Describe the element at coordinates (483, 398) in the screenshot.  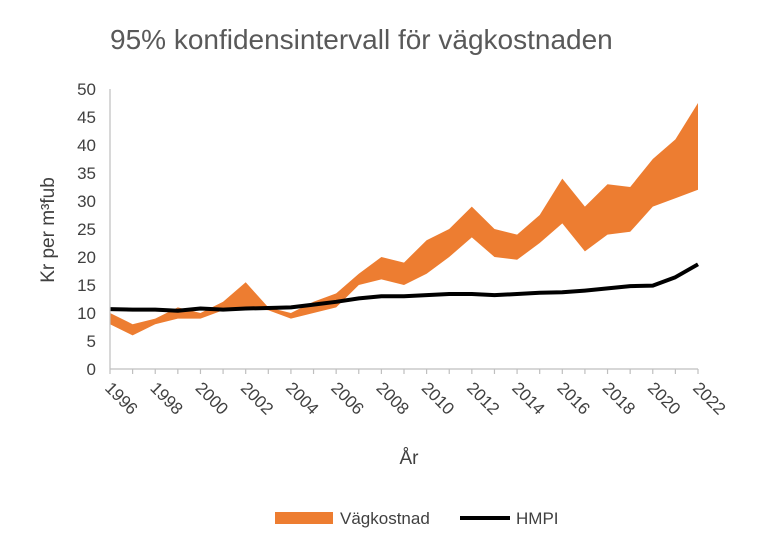
I see `x-tick-label: 2012` at that location.